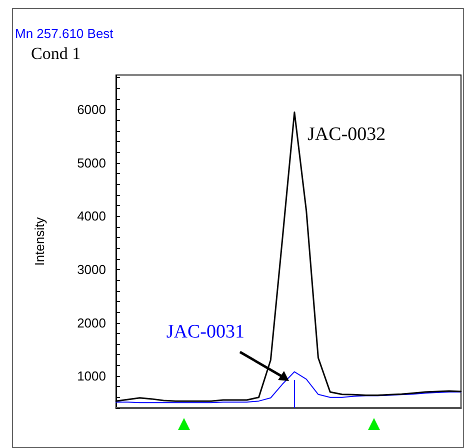 The image size is (464, 448). What do you see at coordinates (91, 269) in the screenshot?
I see `y-tick-label: 3000` at bounding box center [91, 269].